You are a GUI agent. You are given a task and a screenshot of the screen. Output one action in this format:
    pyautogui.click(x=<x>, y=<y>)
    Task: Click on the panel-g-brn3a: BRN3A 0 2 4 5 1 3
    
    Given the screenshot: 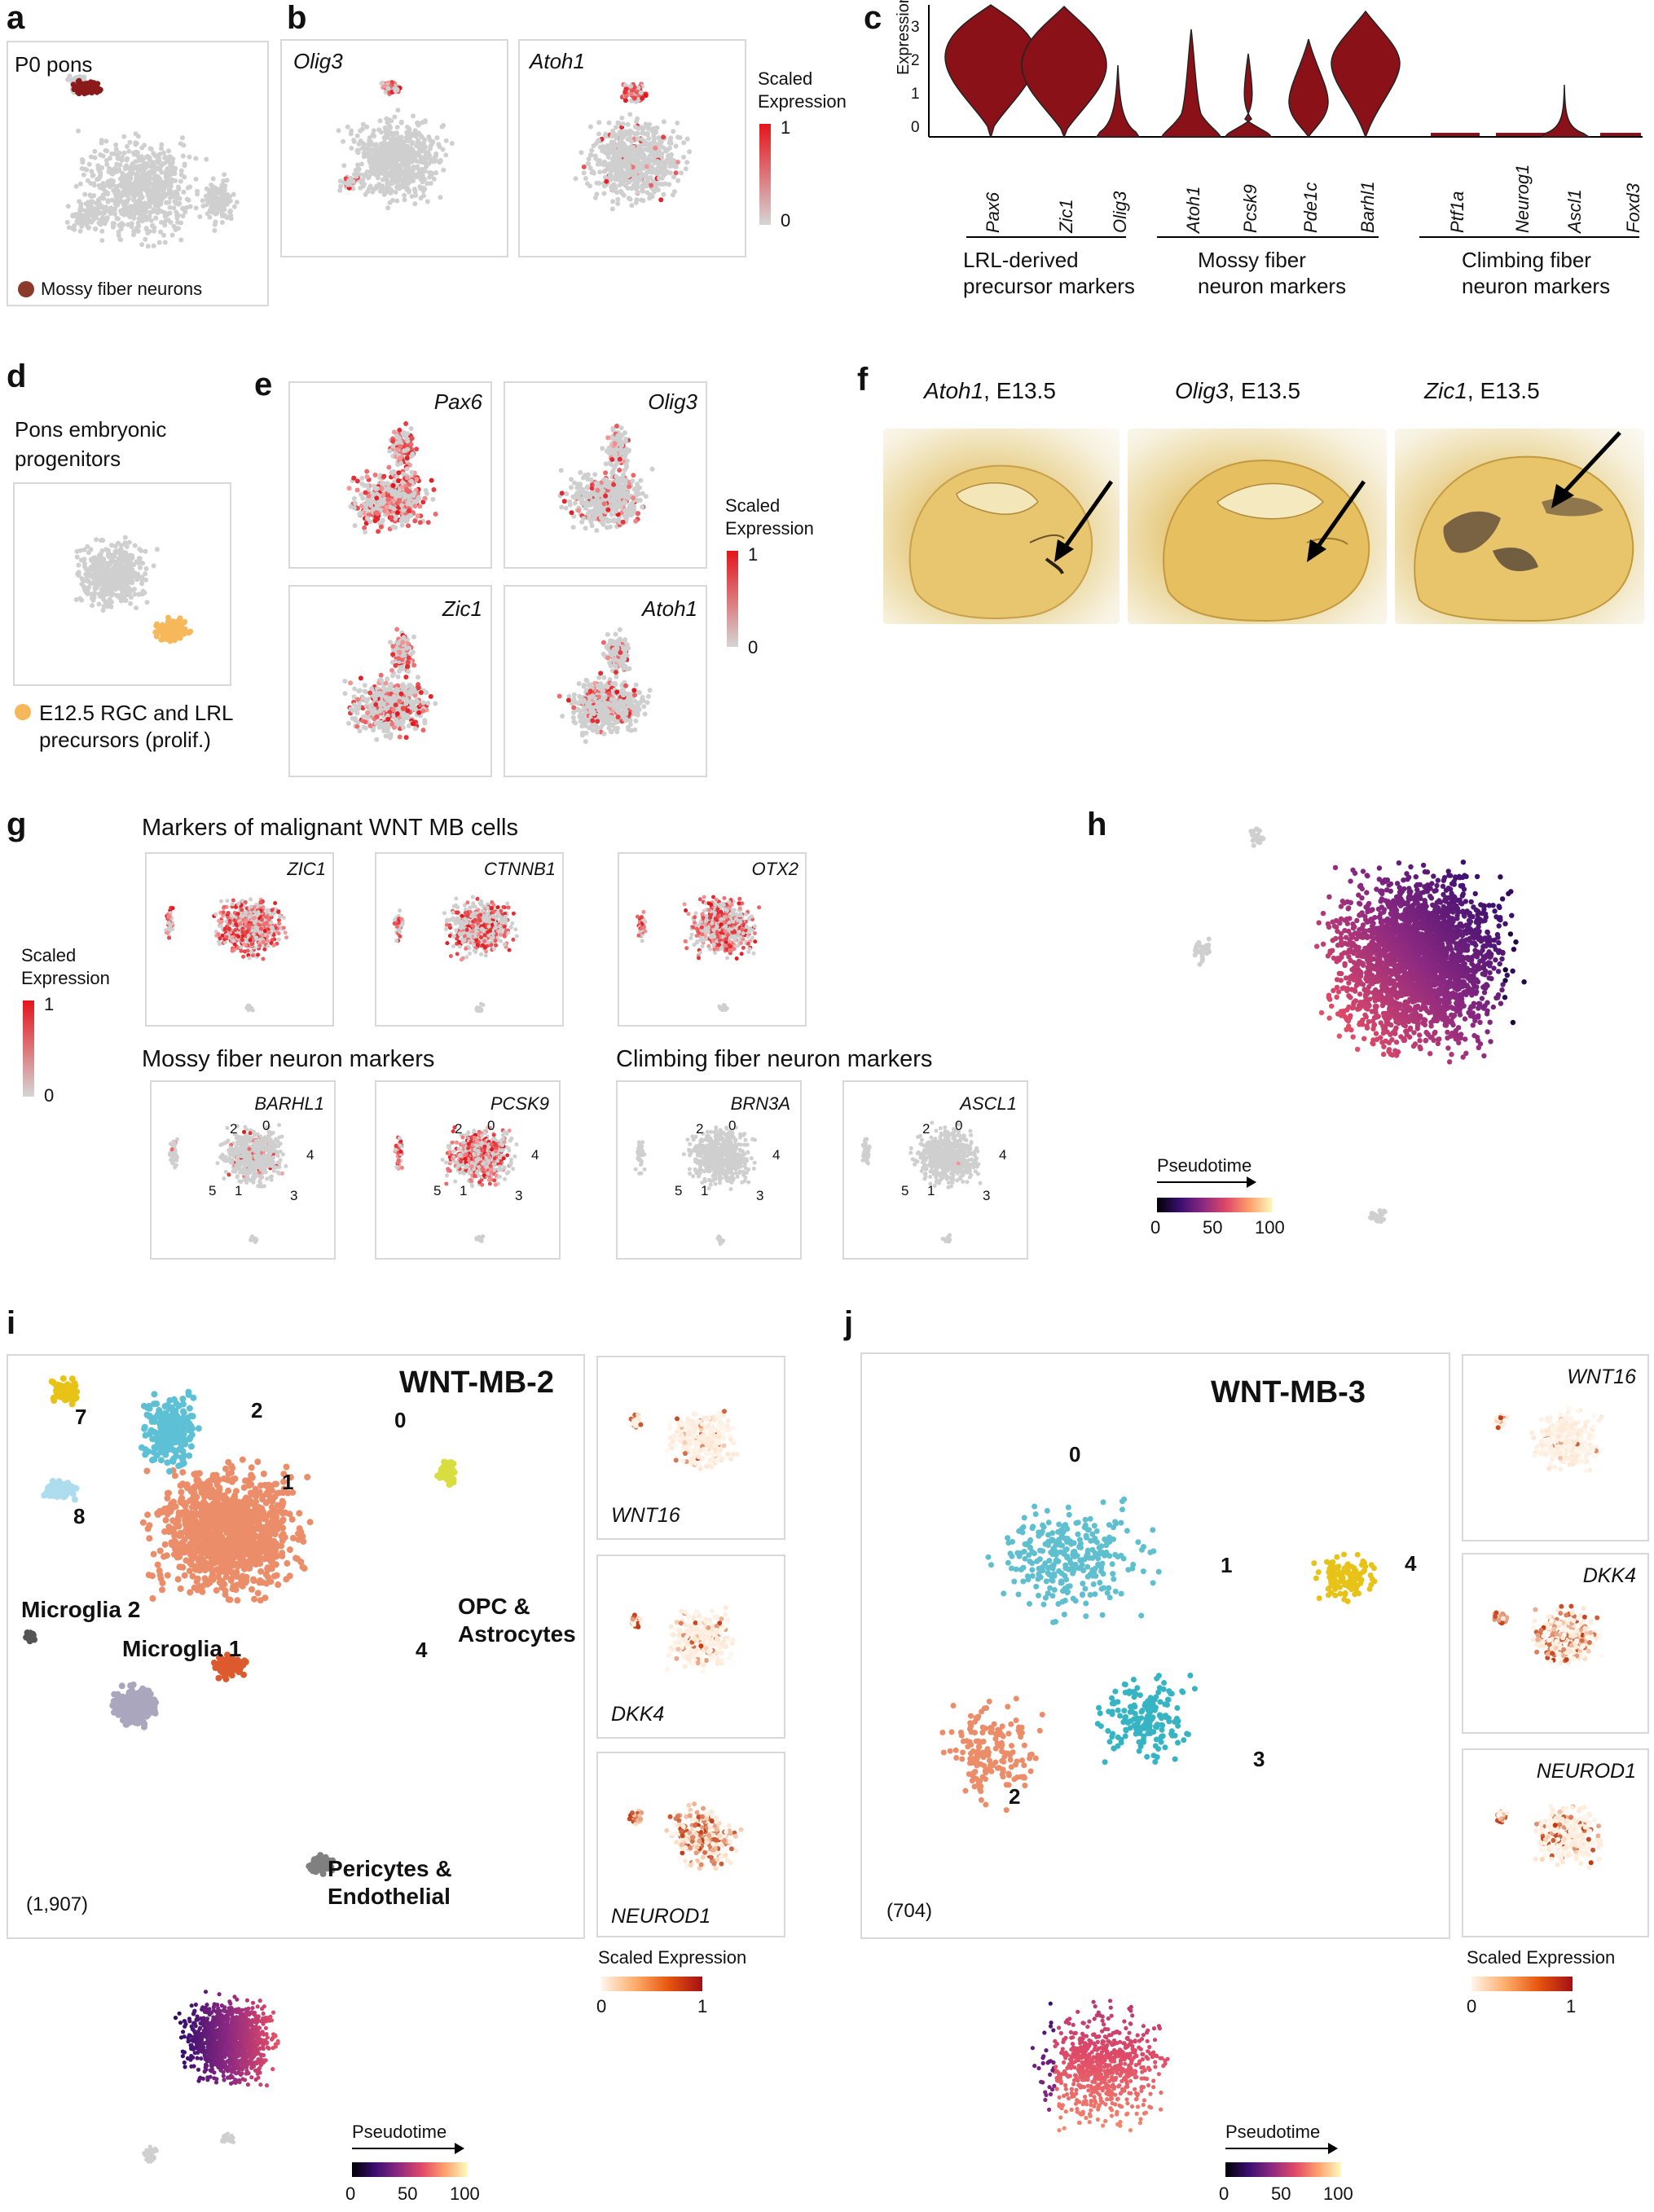 What is the action you would take?
    pyautogui.click(x=709, y=1170)
    